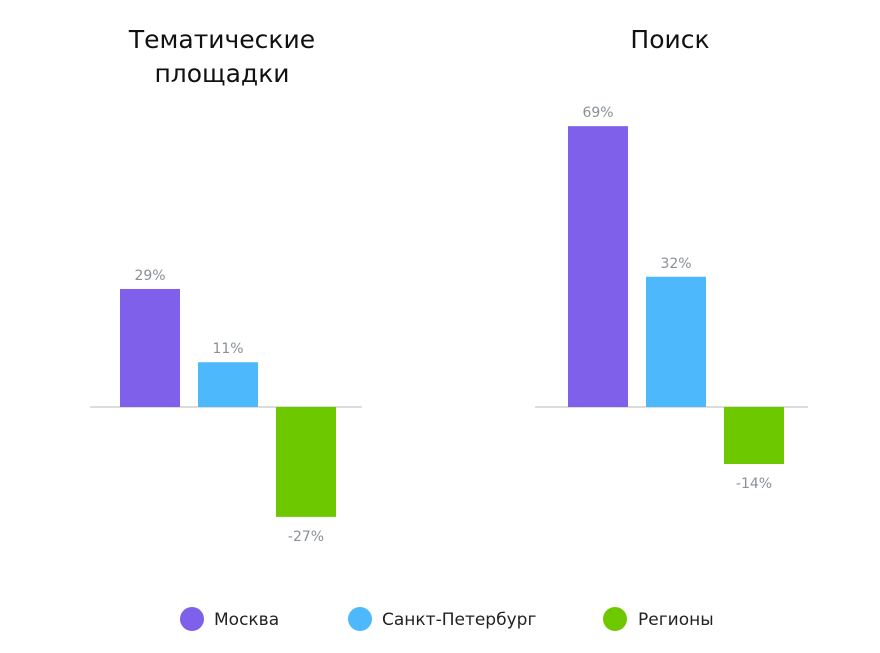 This screenshot has height=653, width=880. I want to click on legend-item-spb: Санкт-Петербург, so click(442, 619).